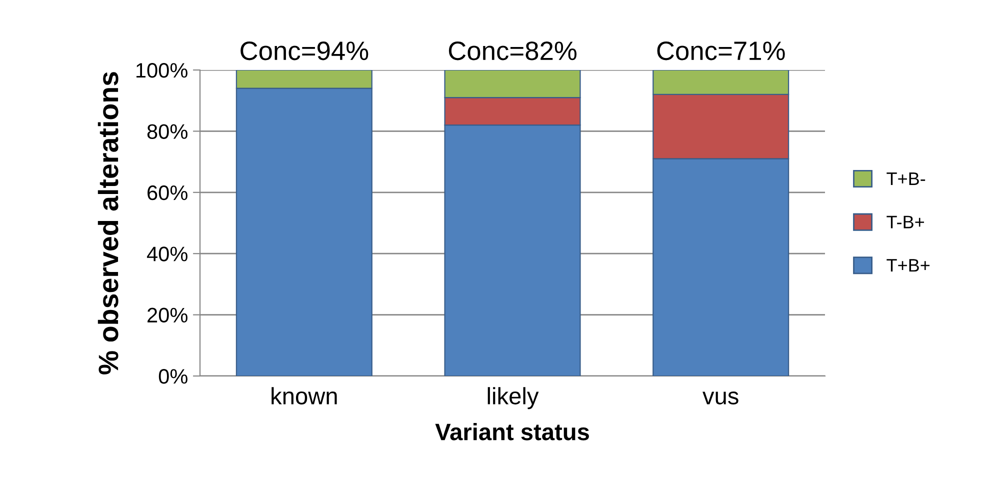  I want to click on y-tick-label: 20%, so click(168, 315).